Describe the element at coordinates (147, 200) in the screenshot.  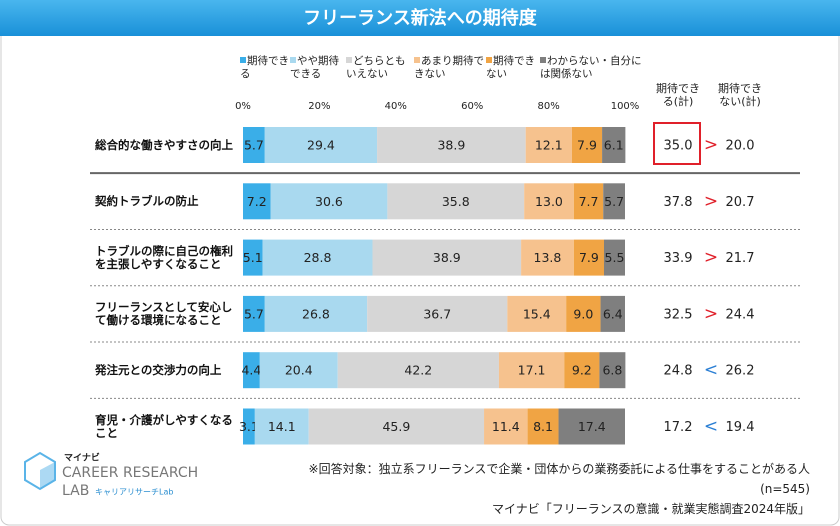
I see `category-label: 契約トラブルの防止` at that location.